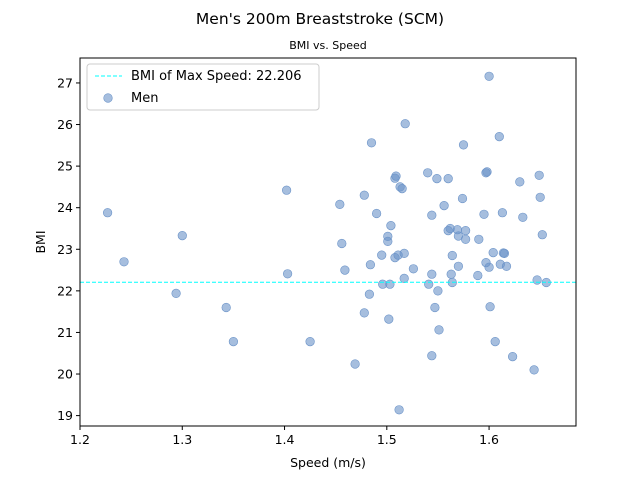  What do you see at coordinates (108, 98) in the screenshot?
I see `legend-marker-men` at bounding box center [108, 98].